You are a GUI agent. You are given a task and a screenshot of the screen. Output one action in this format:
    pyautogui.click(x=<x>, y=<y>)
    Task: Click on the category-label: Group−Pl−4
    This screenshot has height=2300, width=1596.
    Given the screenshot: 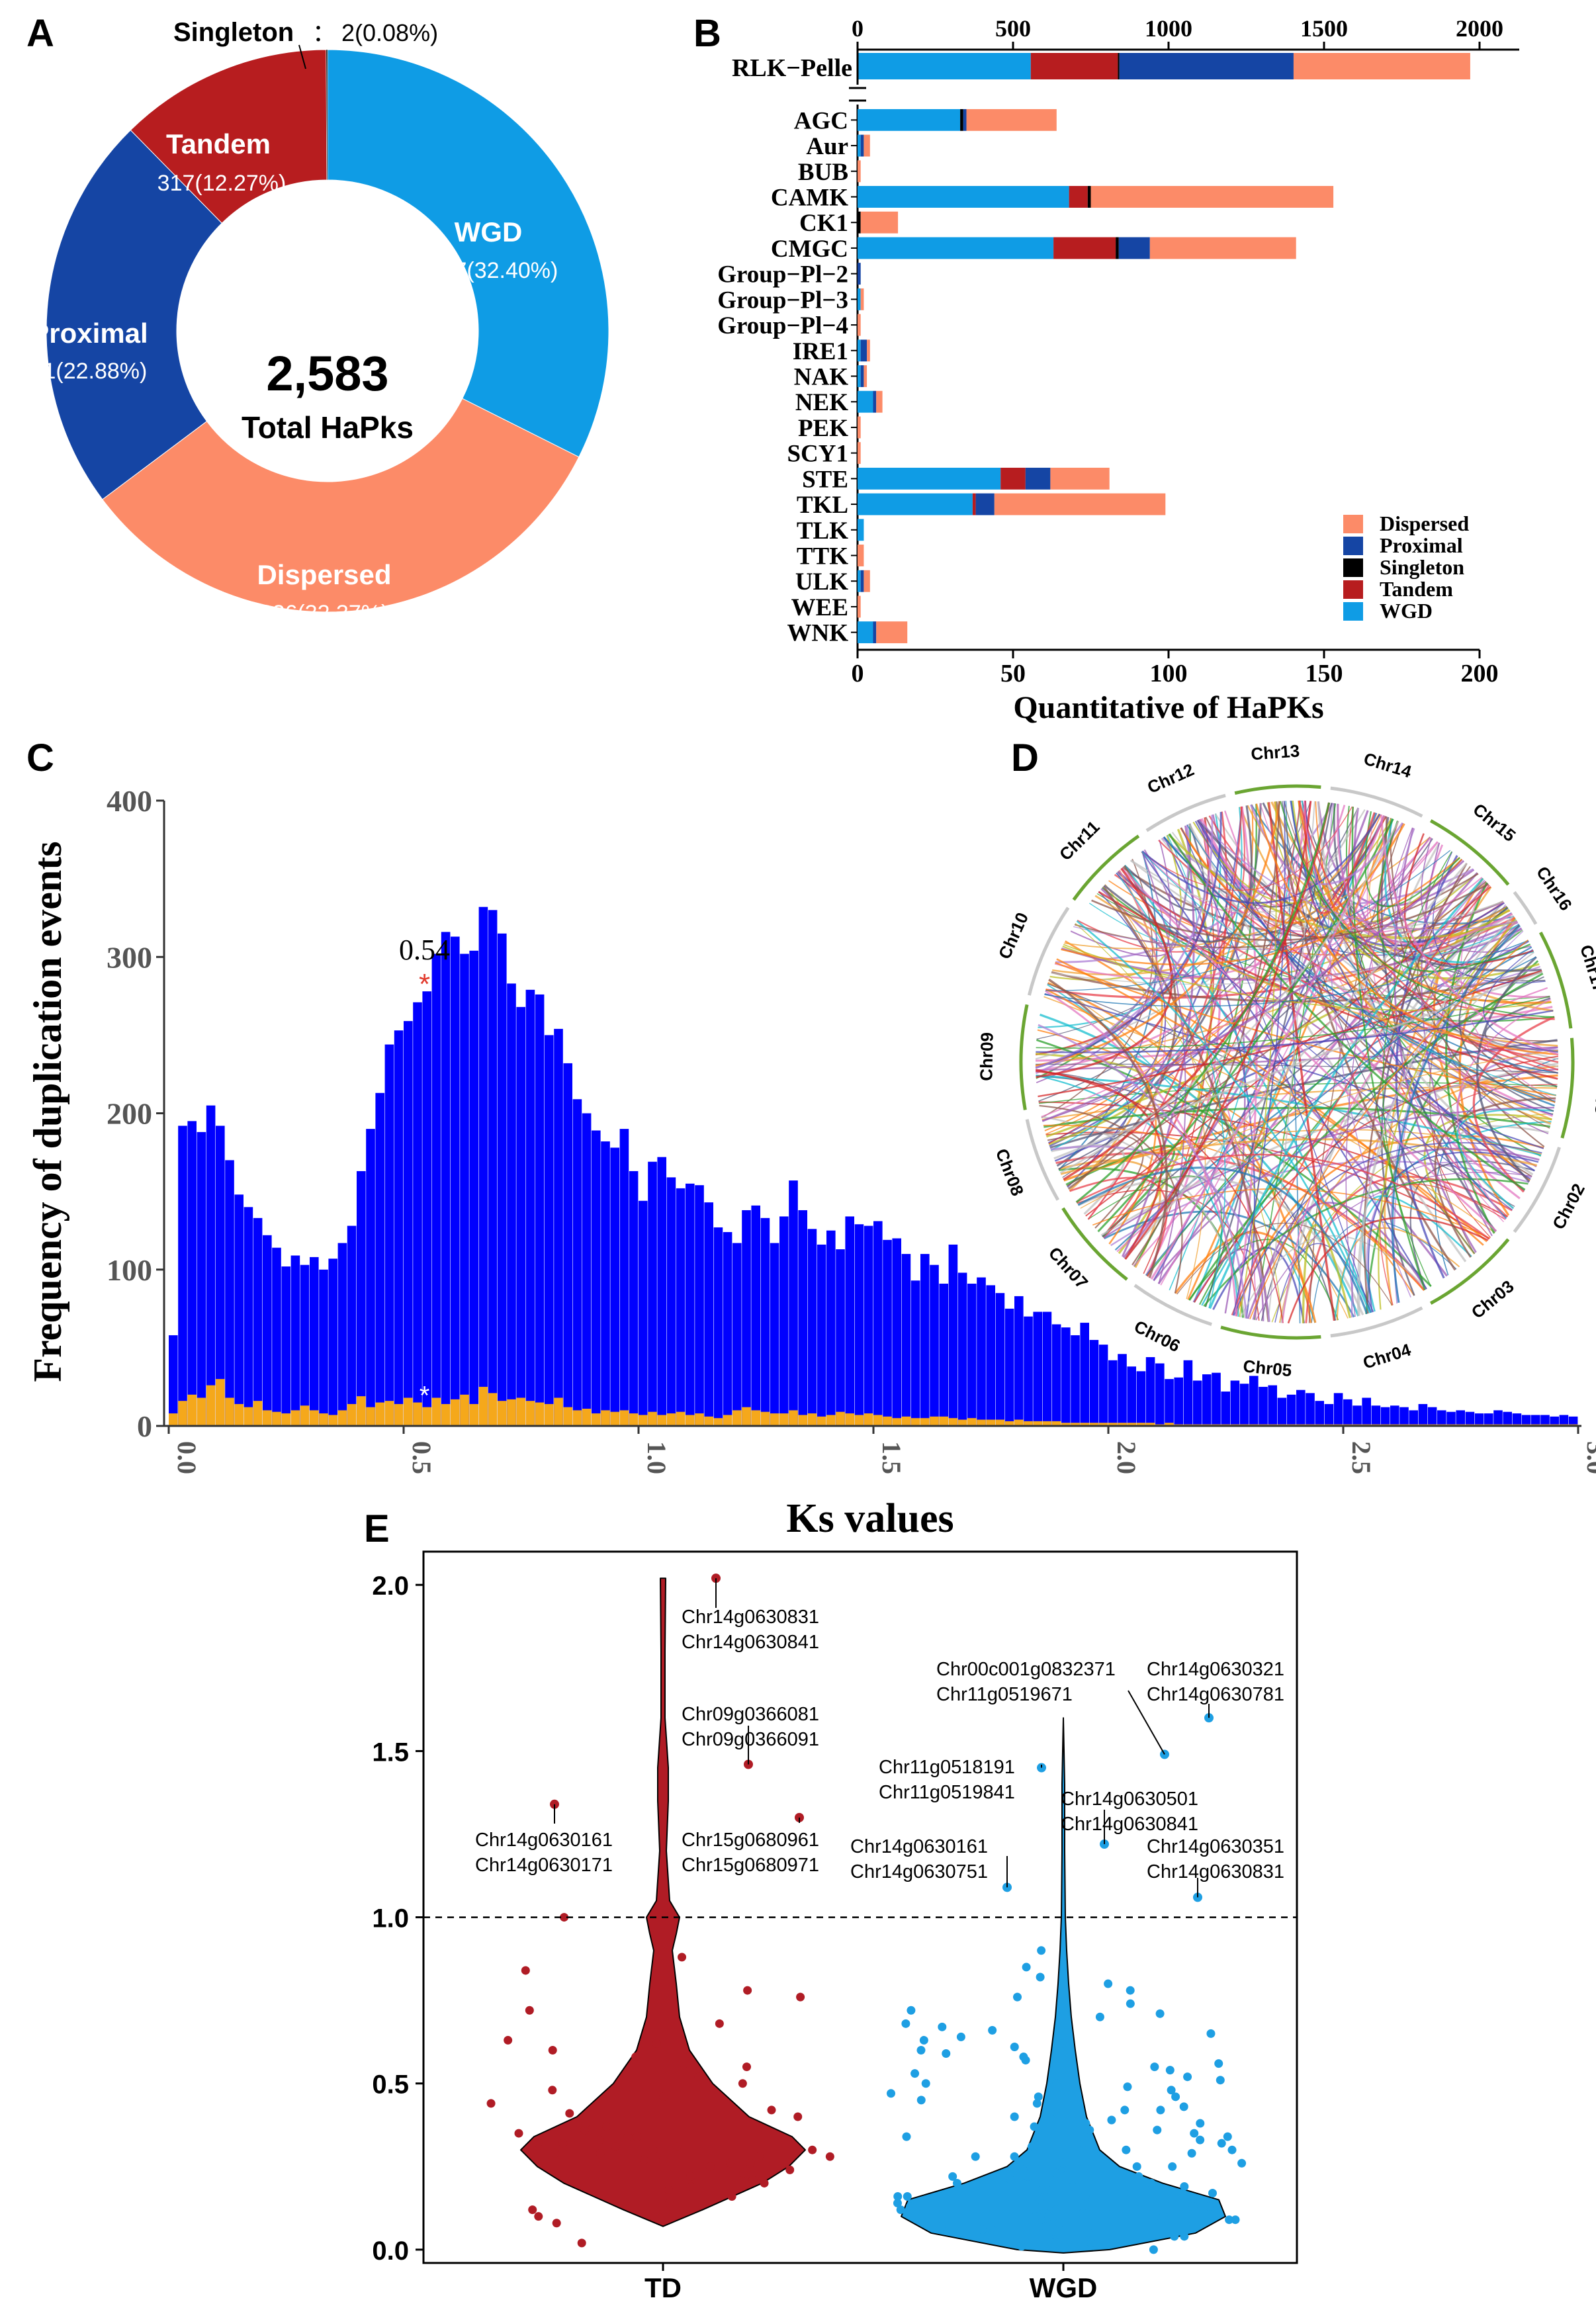 What is the action you would take?
    pyautogui.click(x=782, y=325)
    